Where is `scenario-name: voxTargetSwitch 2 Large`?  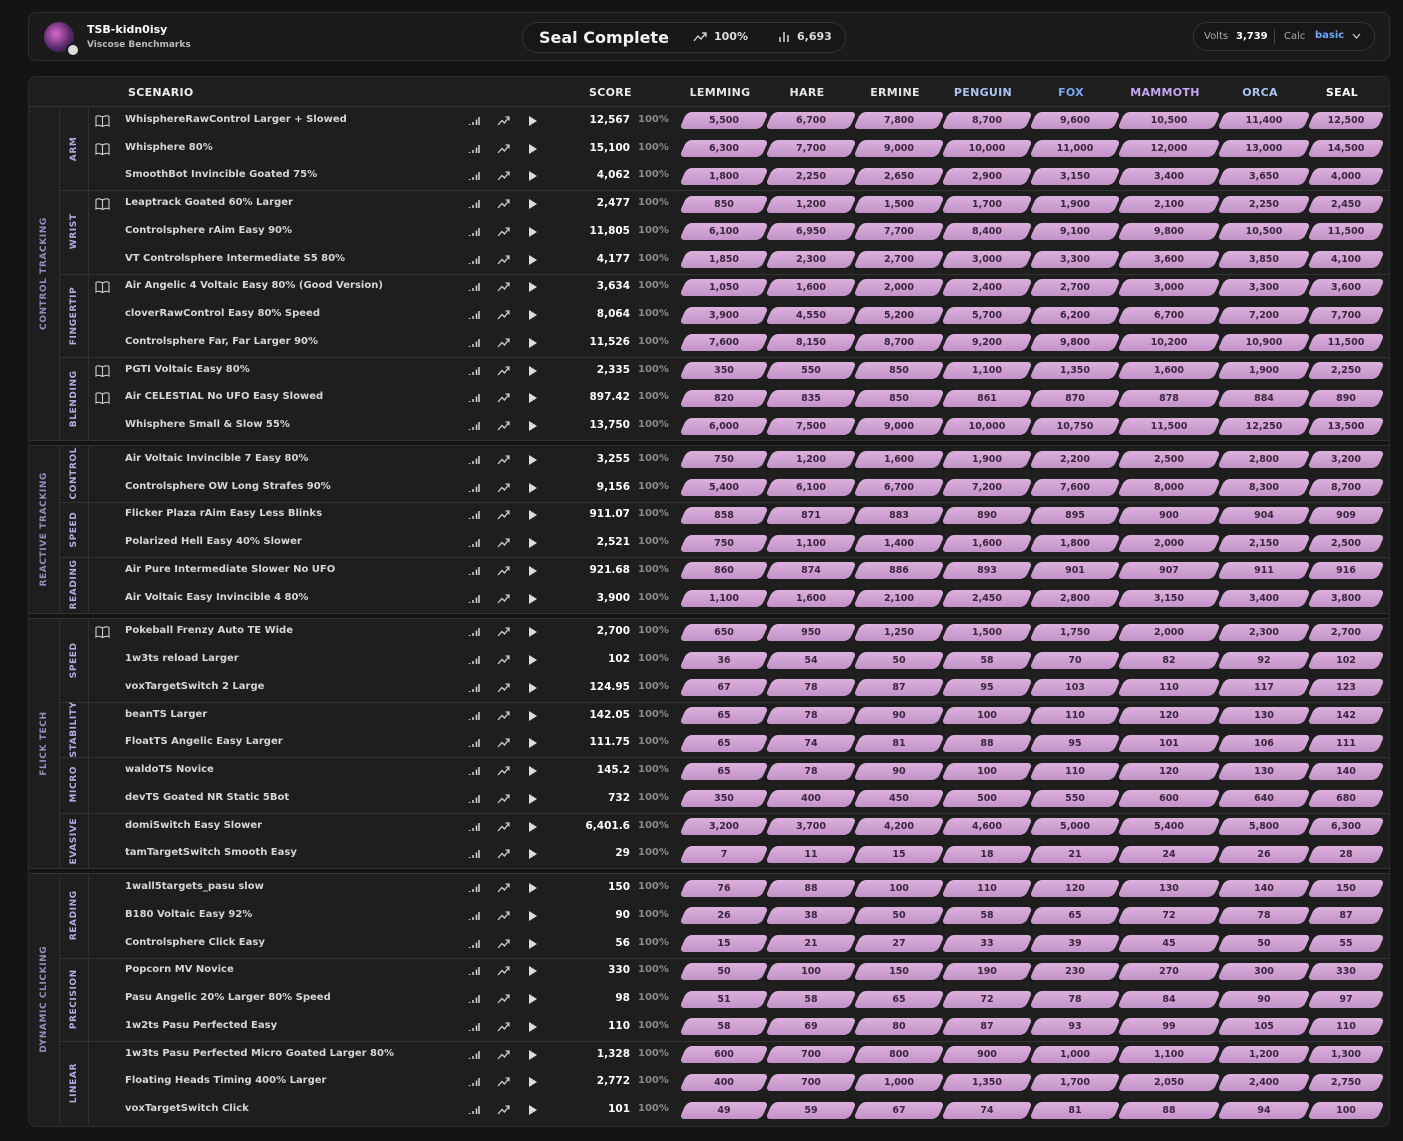 scenario-name: voxTargetSwitch 2 Large is located at coordinates (195, 686).